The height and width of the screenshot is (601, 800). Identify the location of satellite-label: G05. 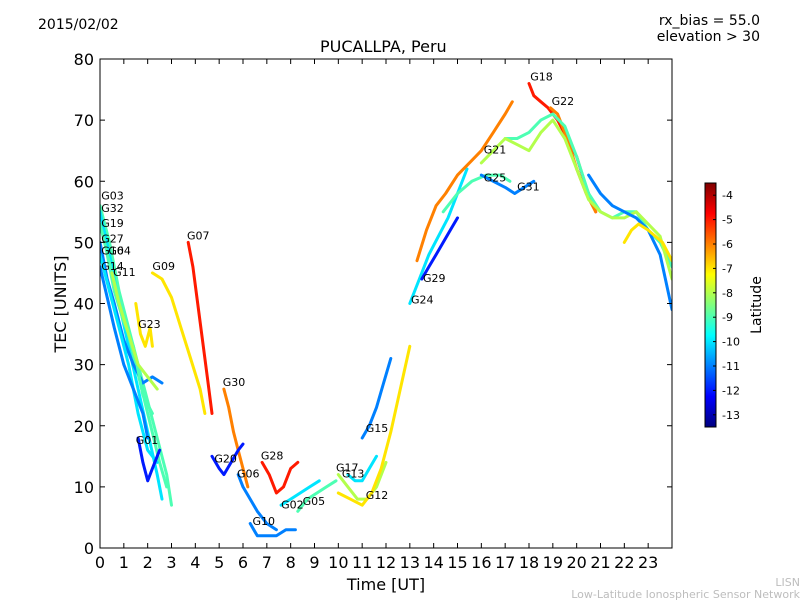
(314, 501).